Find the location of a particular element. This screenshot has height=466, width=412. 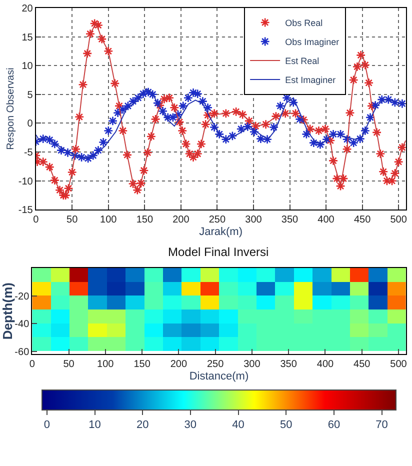

legend-label: Est Imaginer is located at coordinates (310, 80).